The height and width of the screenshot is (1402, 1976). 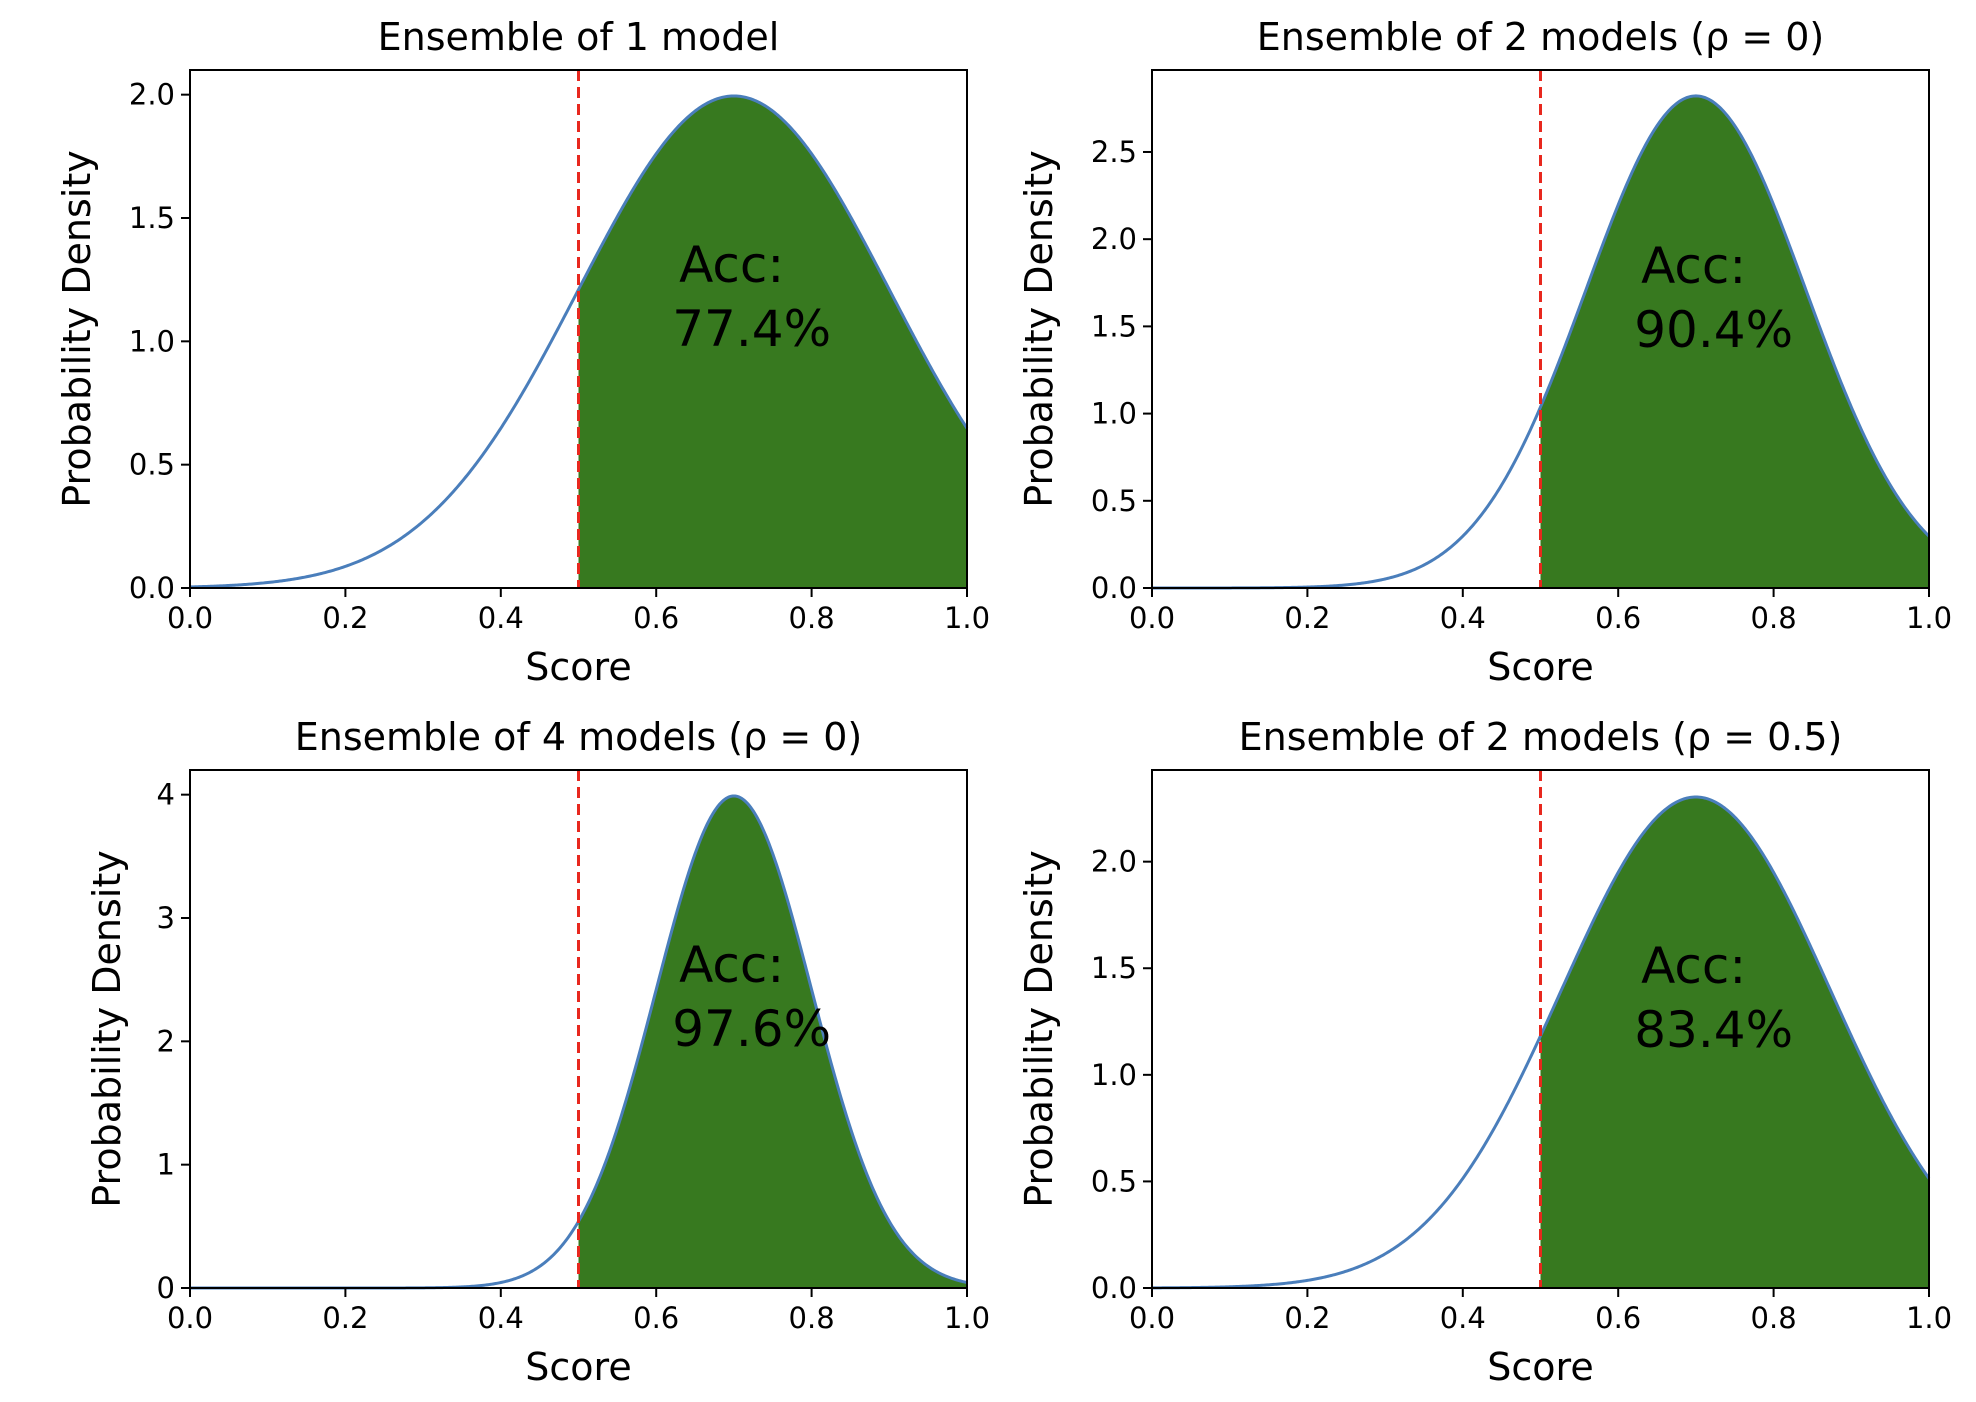 What do you see at coordinates (1541, 737) in the screenshot?
I see `chart-title: Ensemble of 2 models (ρ = 0.5)` at bounding box center [1541, 737].